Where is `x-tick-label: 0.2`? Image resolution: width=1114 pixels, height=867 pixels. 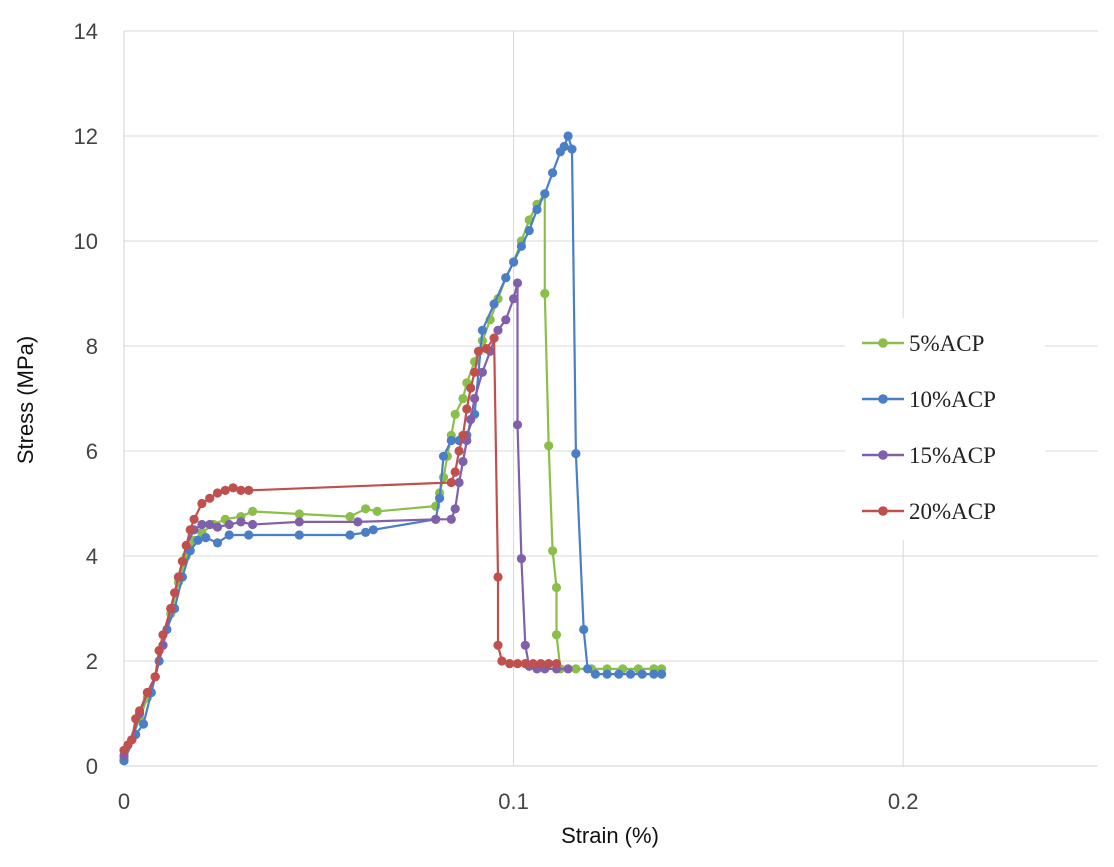 x-tick-label: 0.2 is located at coordinates (903, 801).